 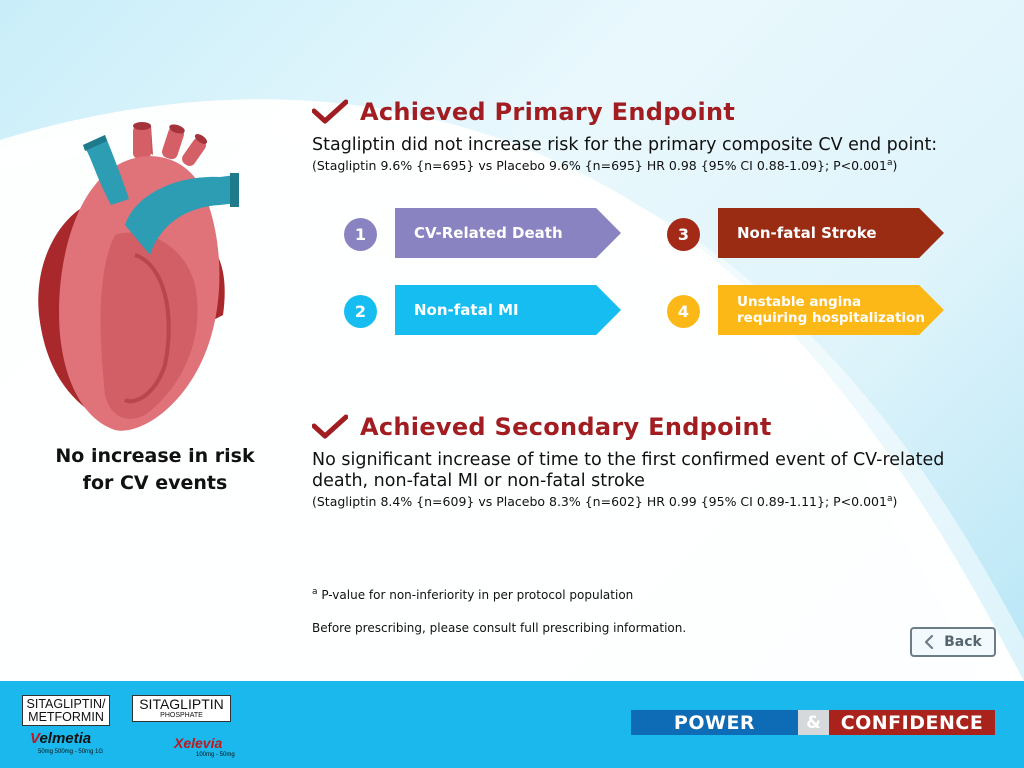 What do you see at coordinates (912, 722) in the screenshot?
I see `tagline-confidence: CONFIDENCE` at bounding box center [912, 722].